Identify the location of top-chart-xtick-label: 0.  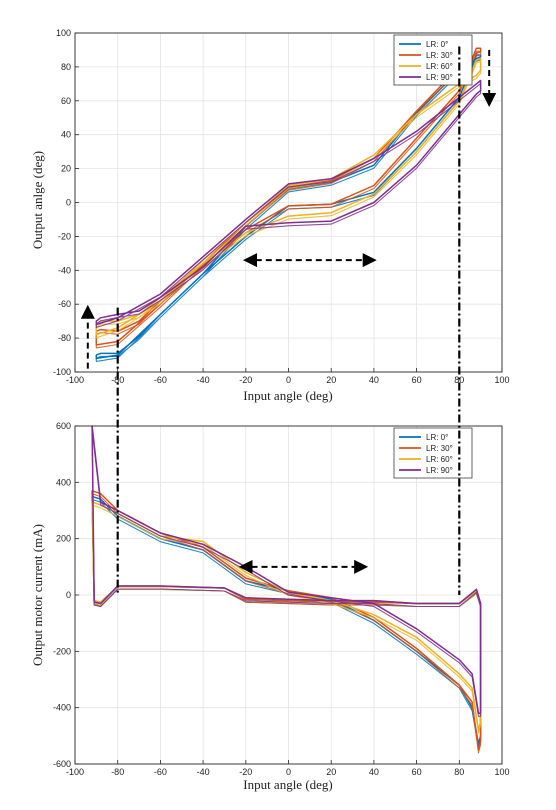
(288, 380).